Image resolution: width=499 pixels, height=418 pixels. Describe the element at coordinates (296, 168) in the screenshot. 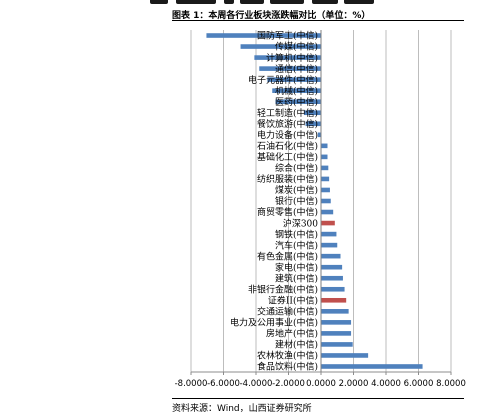

I see `category-label: 综合(中信)` at that location.